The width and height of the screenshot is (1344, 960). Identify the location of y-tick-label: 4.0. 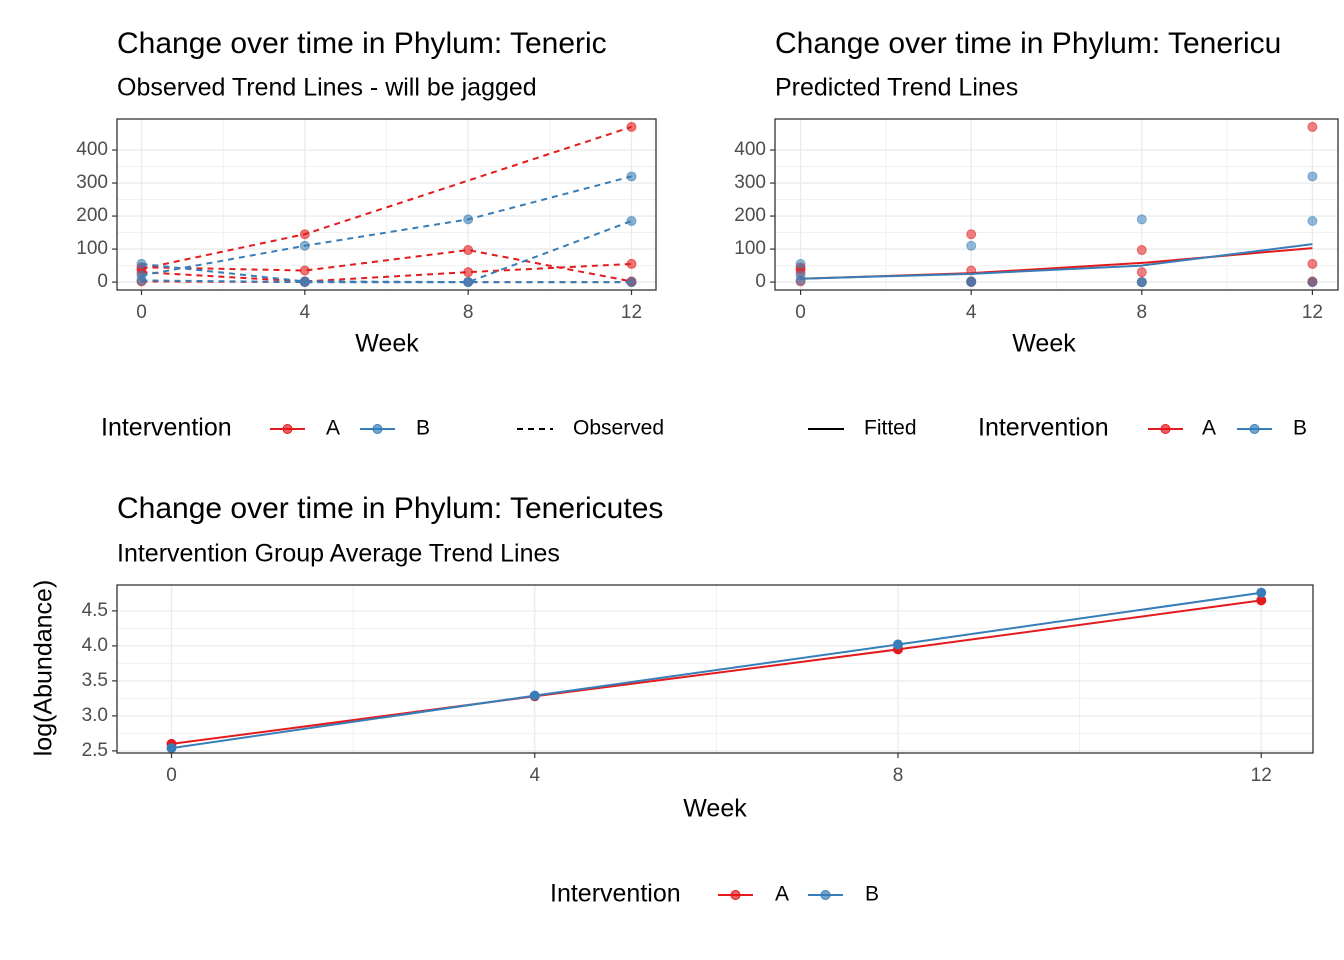
(95, 645).